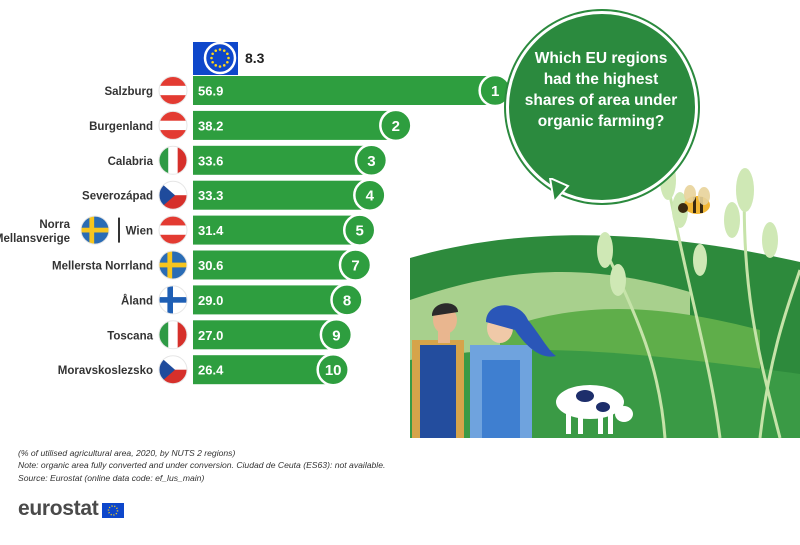  I want to click on bar-row: 29.0 8 Åland, so click(242, 300).